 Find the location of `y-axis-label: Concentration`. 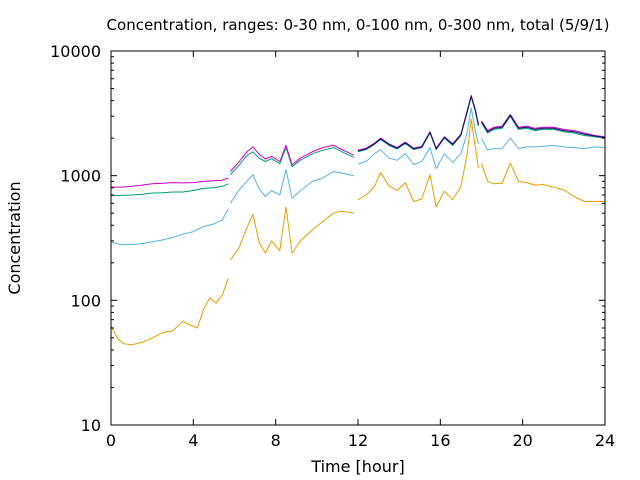

y-axis-label: Concentration is located at coordinates (14, 237).